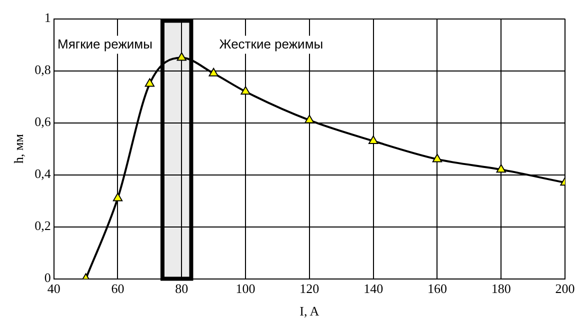  What do you see at coordinates (105, 44) in the screenshot?
I see `annotation: Мягкие режимы` at bounding box center [105, 44].